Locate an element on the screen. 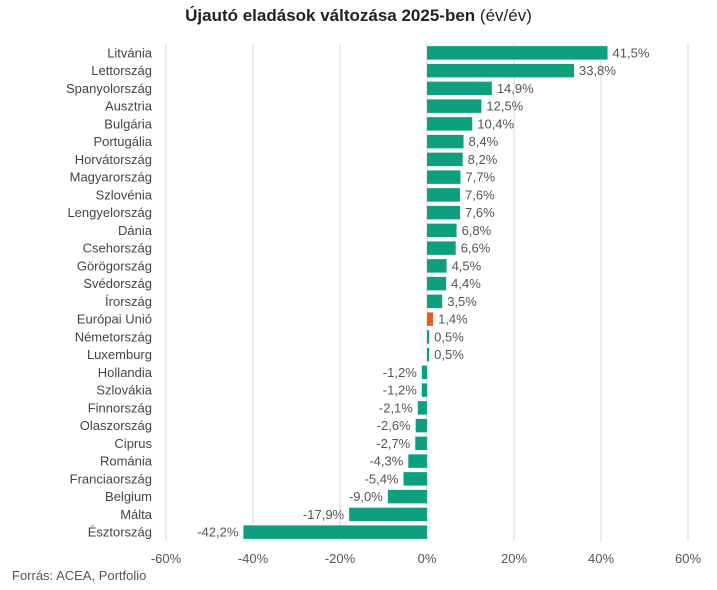 The width and height of the screenshot is (717, 590). data-label: 6,8% is located at coordinates (477, 230).